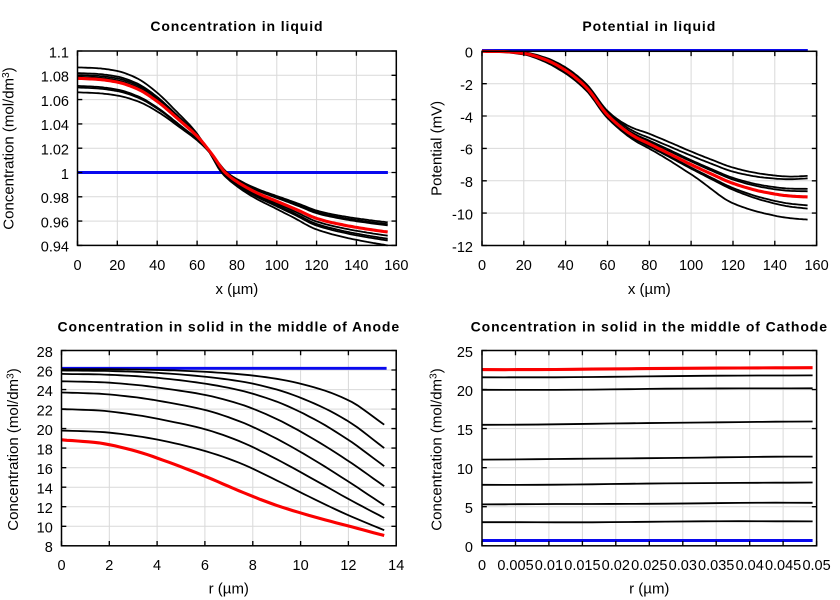 This screenshot has height=600, width=840. What do you see at coordinates (45, 470) in the screenshot?
I see `svg-text: 16` at bounding box center [45, 470].